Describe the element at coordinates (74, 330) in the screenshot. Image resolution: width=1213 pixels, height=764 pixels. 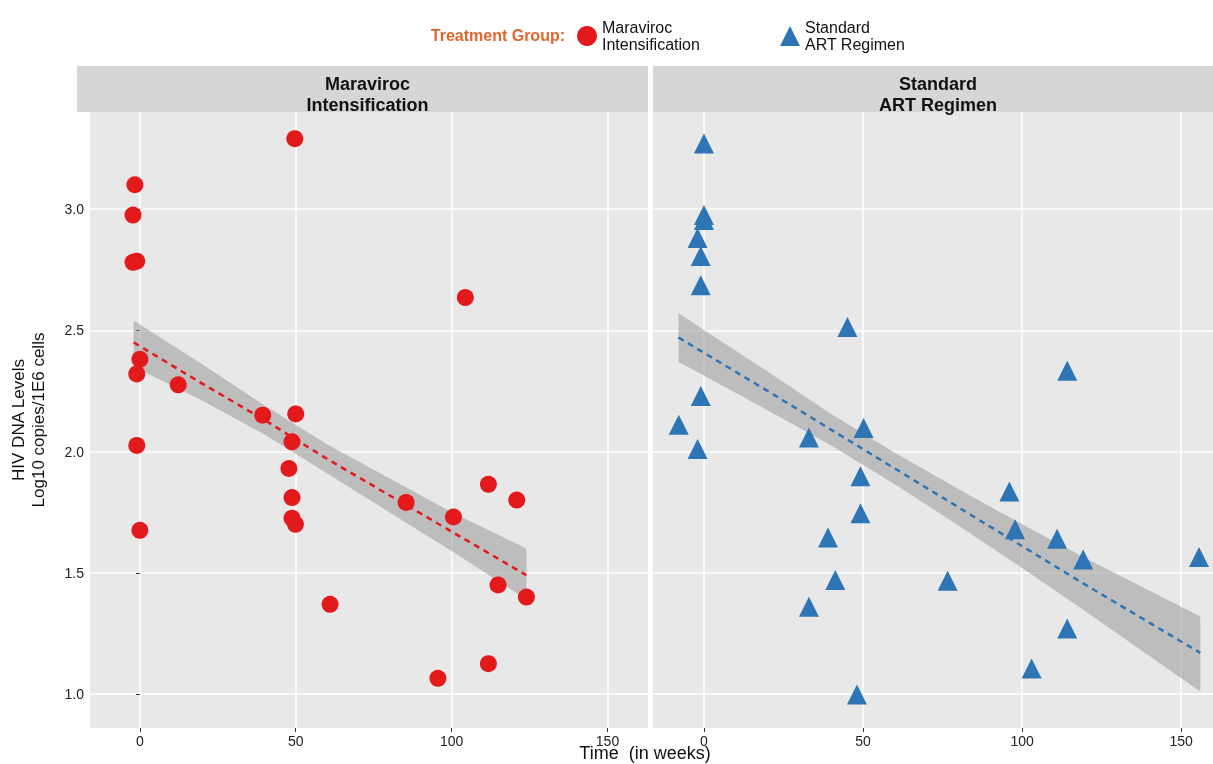
I see `y-tick-label: 2.5` at that location.